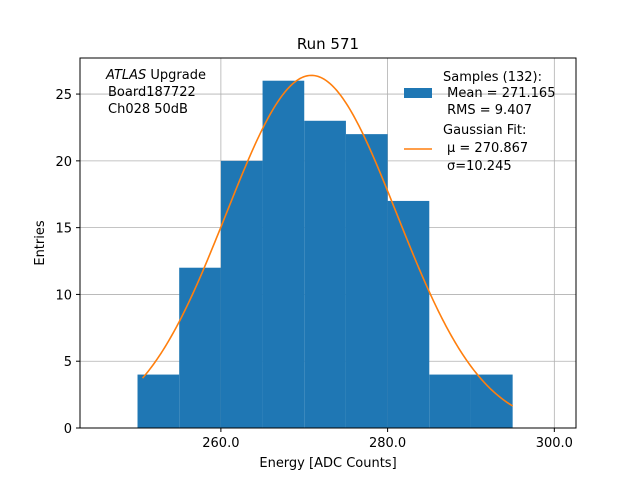 This screenshot has width=640, height=480. I want to click on y-tick-label: 25, so click(63, 95).